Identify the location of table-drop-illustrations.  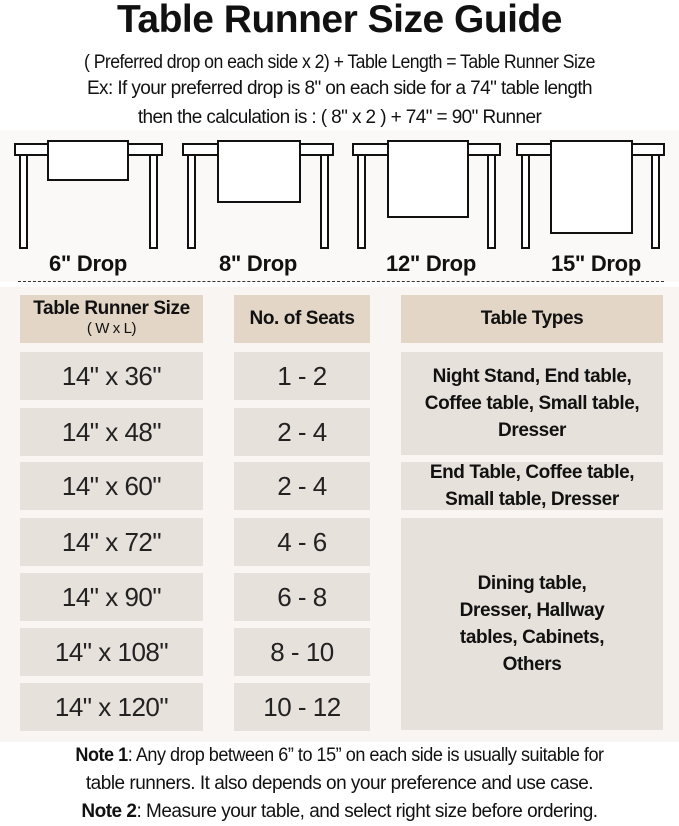
(339, 194).